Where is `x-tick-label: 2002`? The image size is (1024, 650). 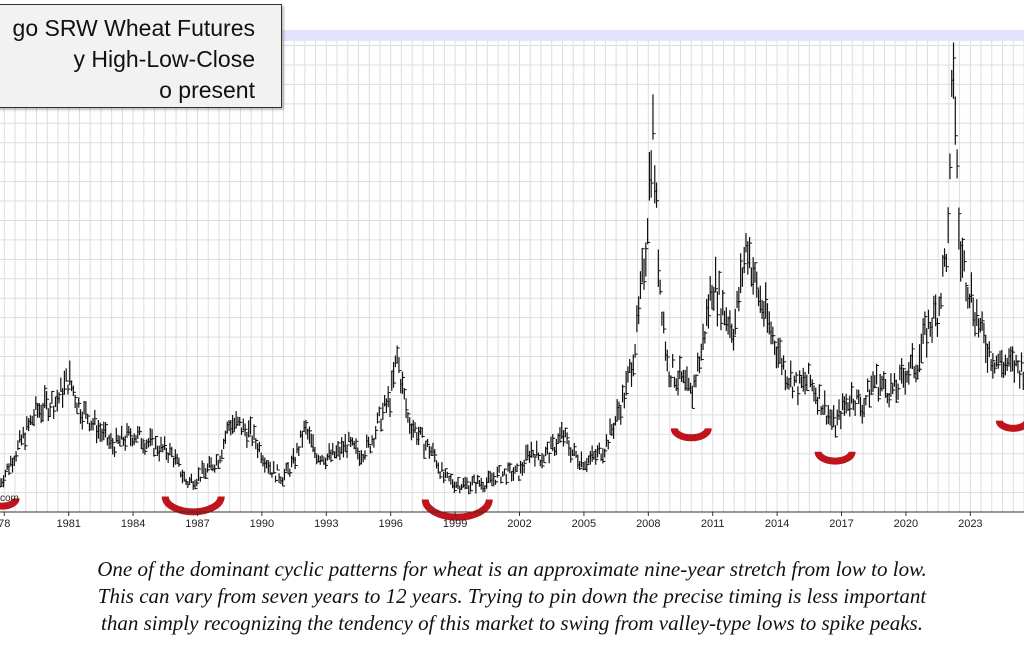
x-tick-label: 2002 is located at coordinates (519, 524).